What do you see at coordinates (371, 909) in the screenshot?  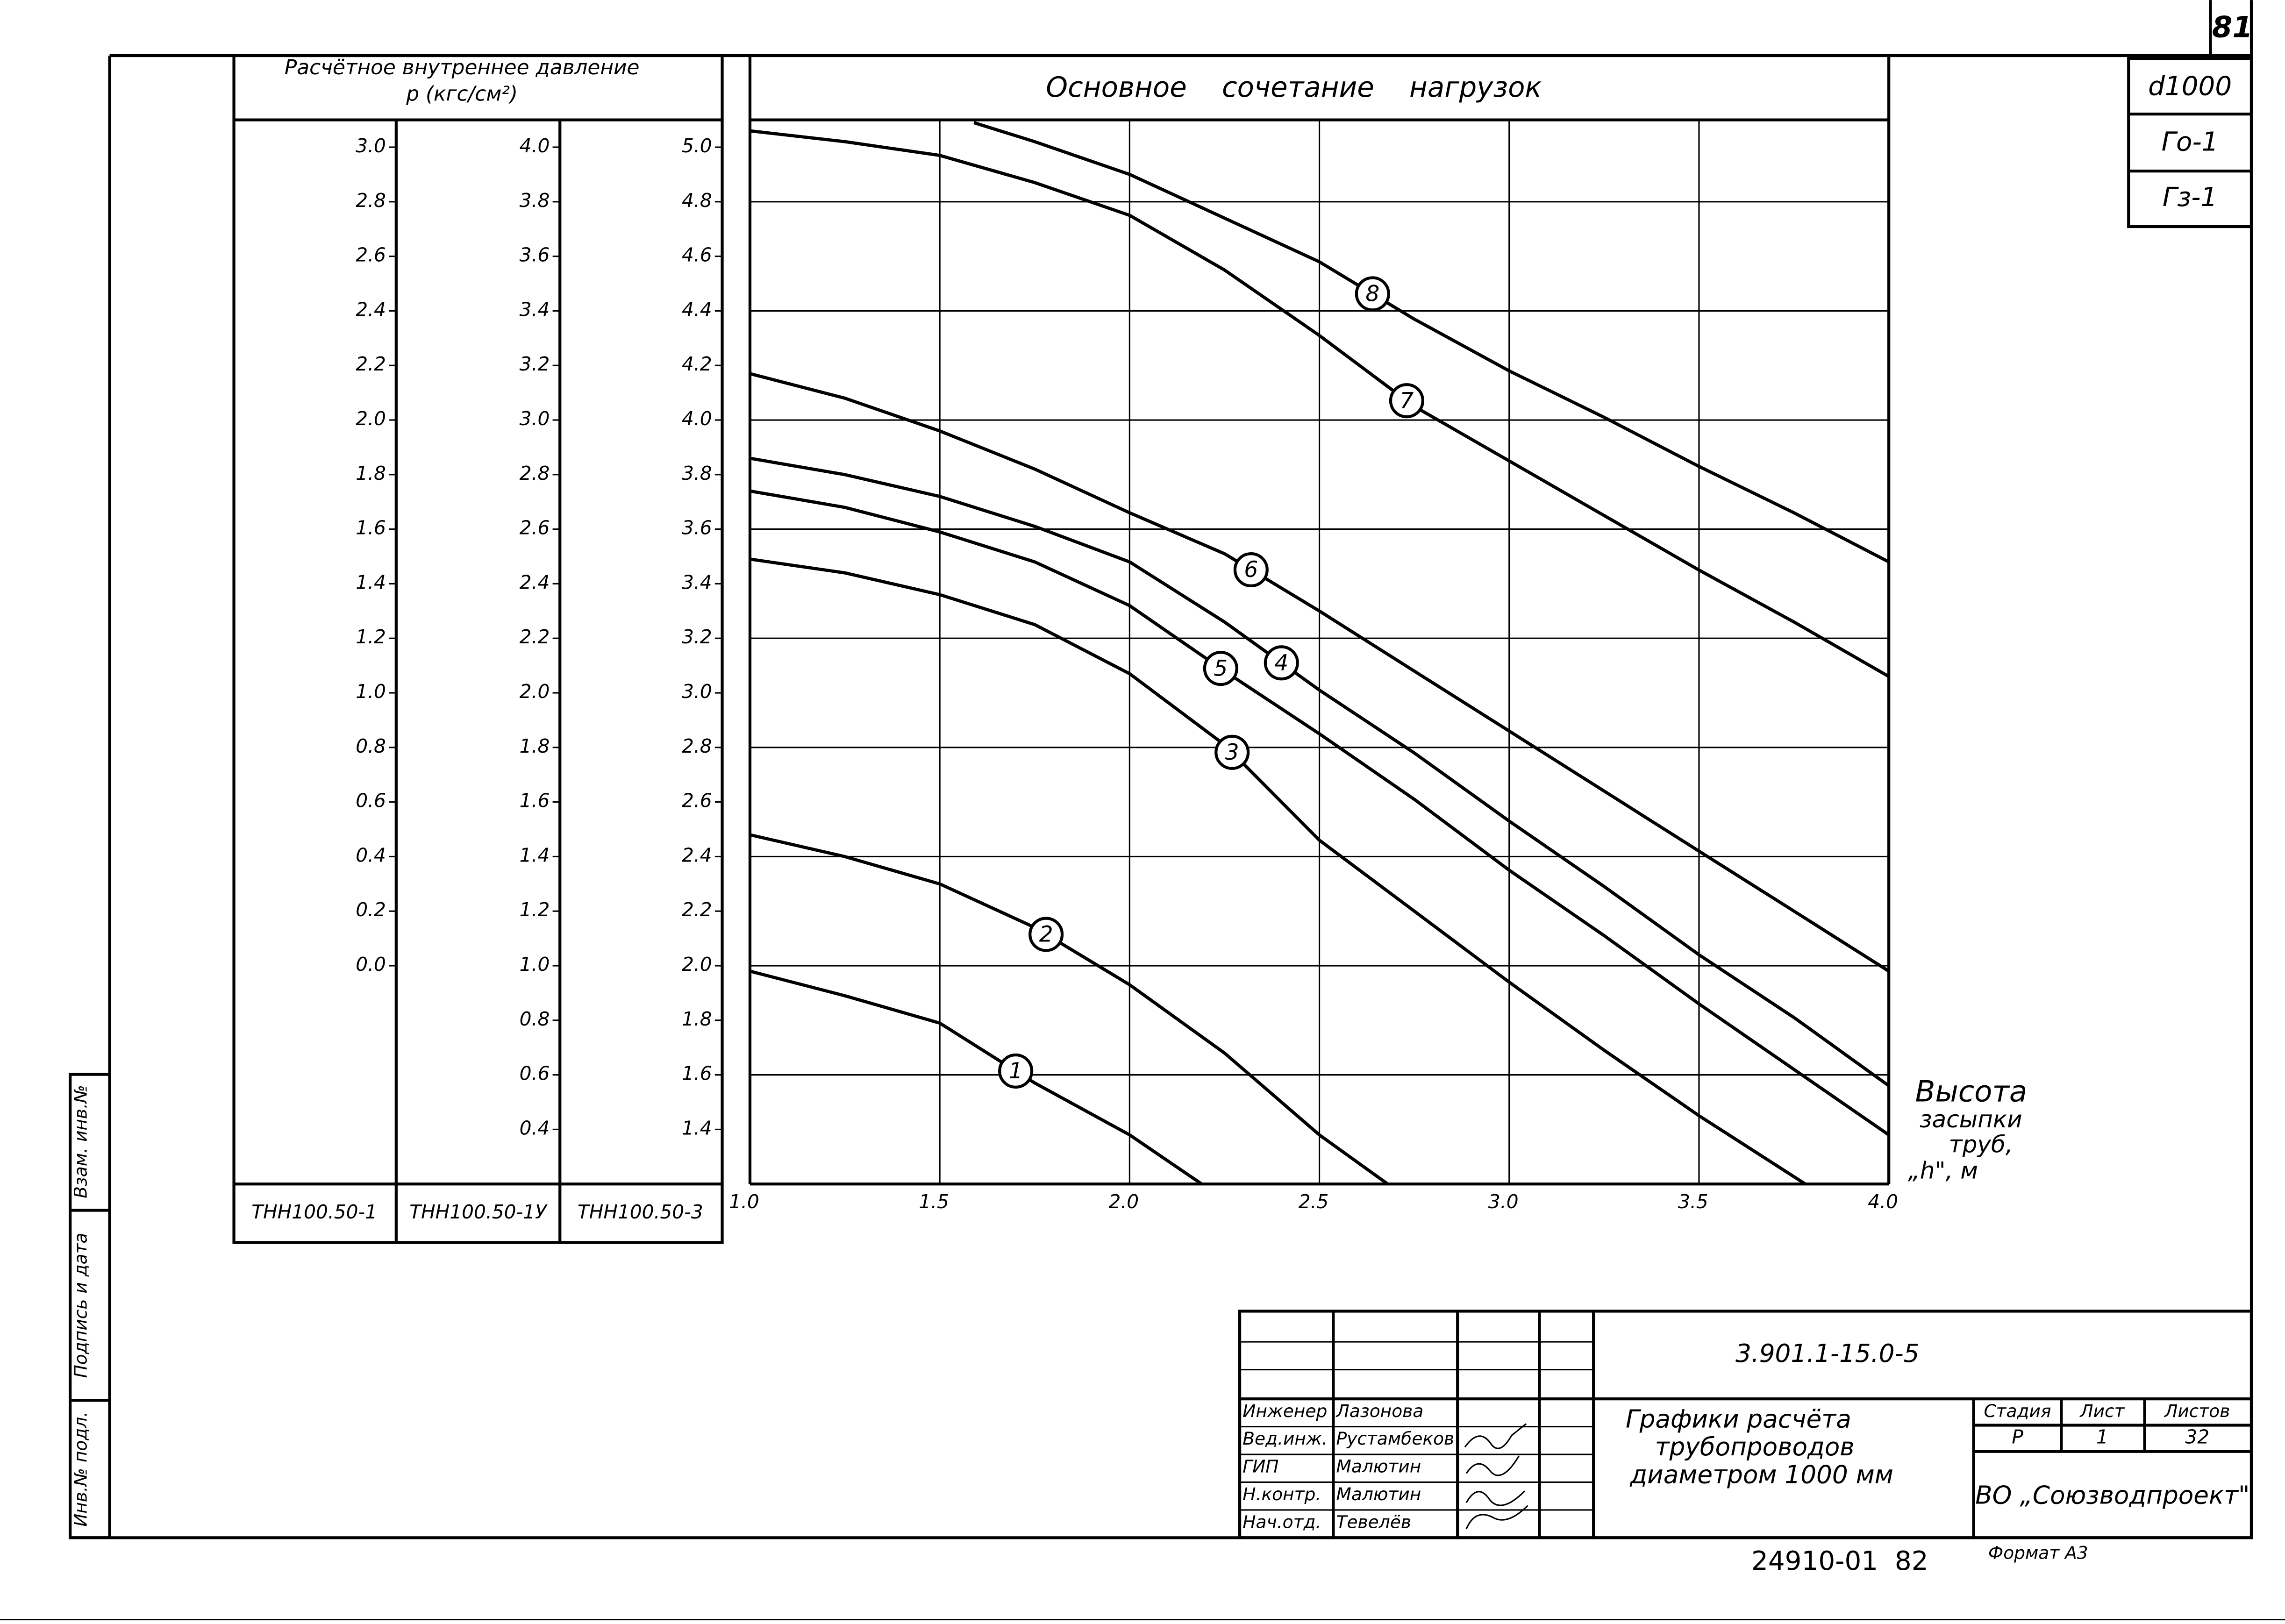 I see `y-tick-label: 0.2` at bounding box center [371, 909].